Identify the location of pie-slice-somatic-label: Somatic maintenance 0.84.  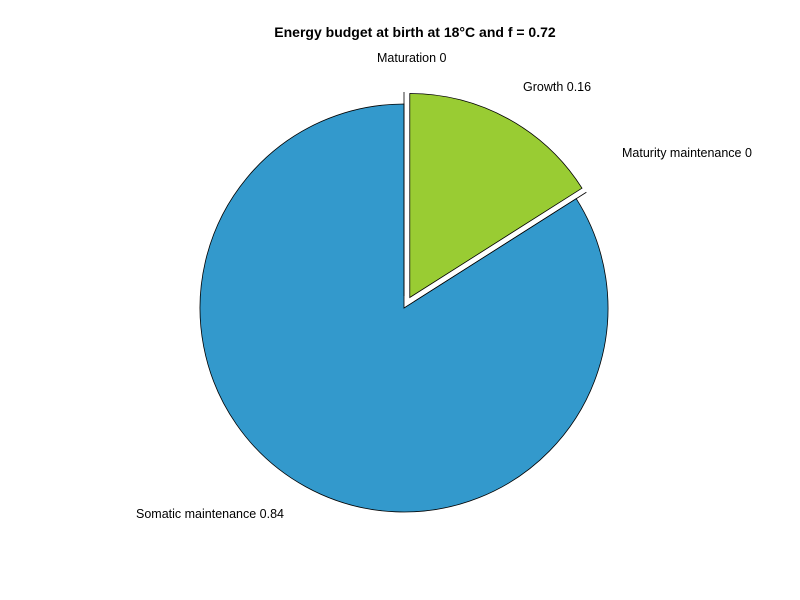
(210, 514).